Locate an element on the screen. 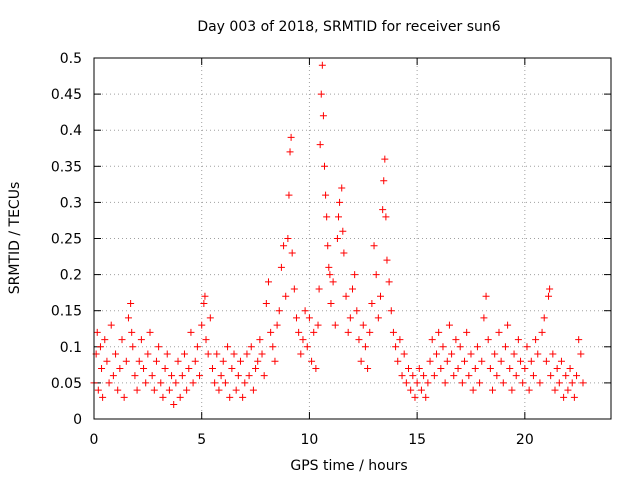 The image size is (640, 480). y-tick-label: 0.2 is located at coordinates (71, 276).